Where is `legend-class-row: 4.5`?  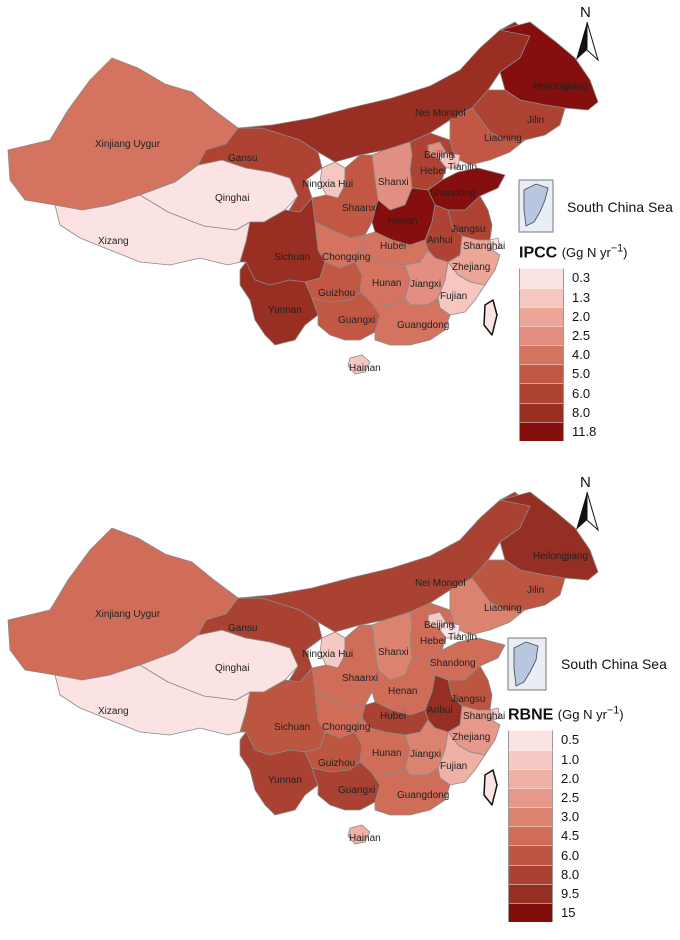
legend-class-row: 4.5 is located at coordinates (566, 836).